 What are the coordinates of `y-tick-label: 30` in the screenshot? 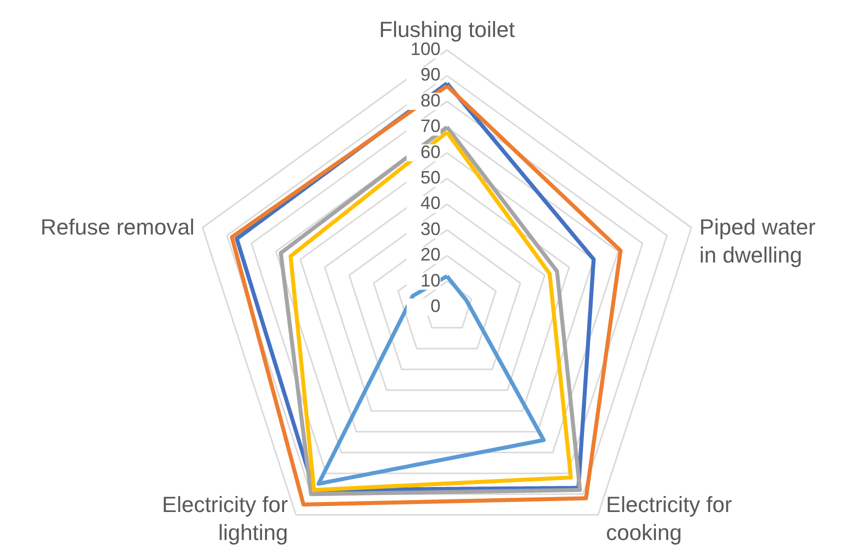 It's located at (430, 228).